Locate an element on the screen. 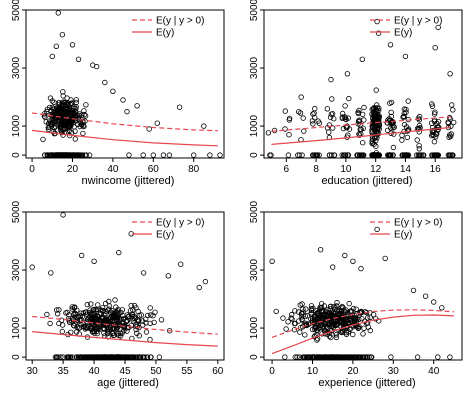 The height and width of the screenshot is (406, 474). y-tick-label: 1000 is located at coordinates (254, 126).